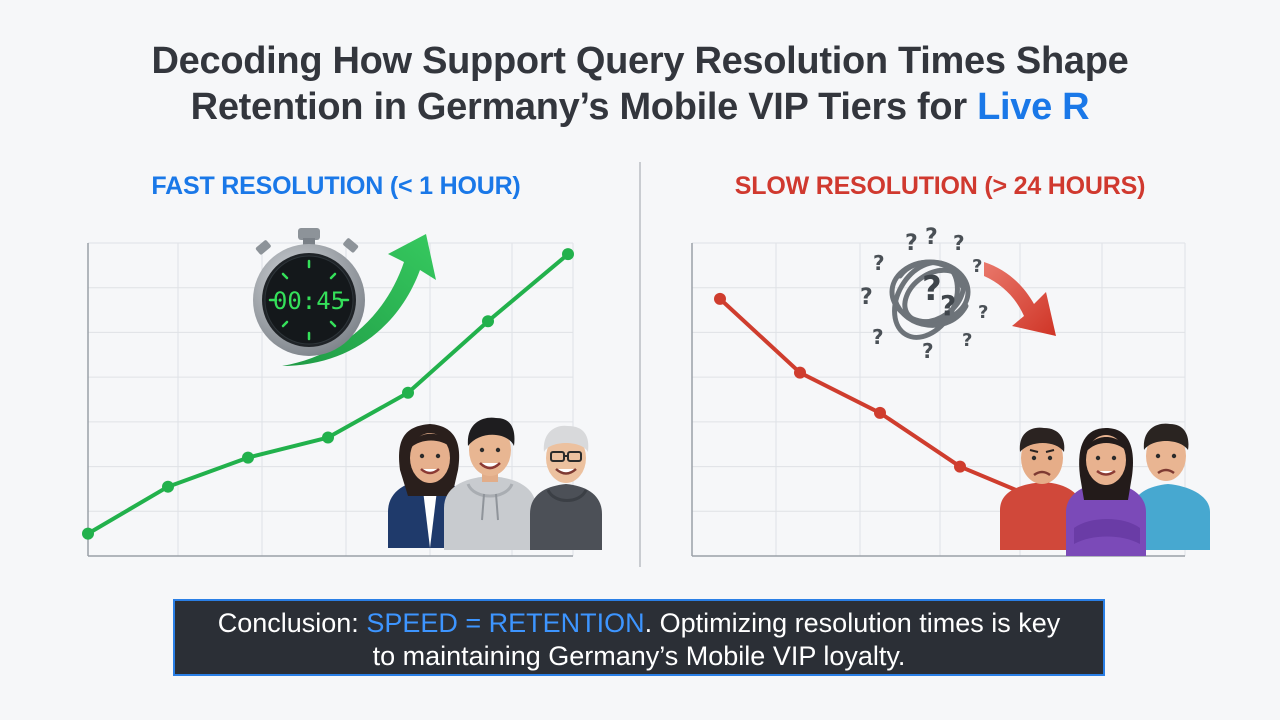 The image size is (1280, 720). Describe the element at coordinates (336, 186) in the screenshot. I see `fast-resolution-heading: FAST RESOLUTION (< 1 HOUR)` at that location.